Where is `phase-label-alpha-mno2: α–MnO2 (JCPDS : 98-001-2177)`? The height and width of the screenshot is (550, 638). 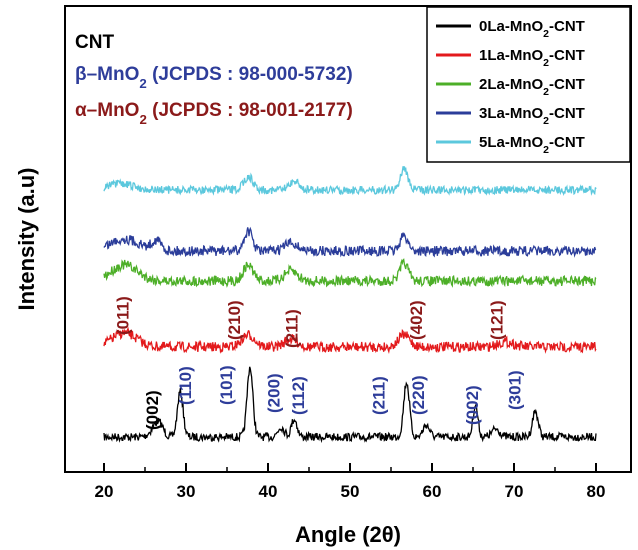 phase-label-alpha-mno2: α–MnO2 (JCPDS : 98-001-2177) is located at coordinates (214, 113).